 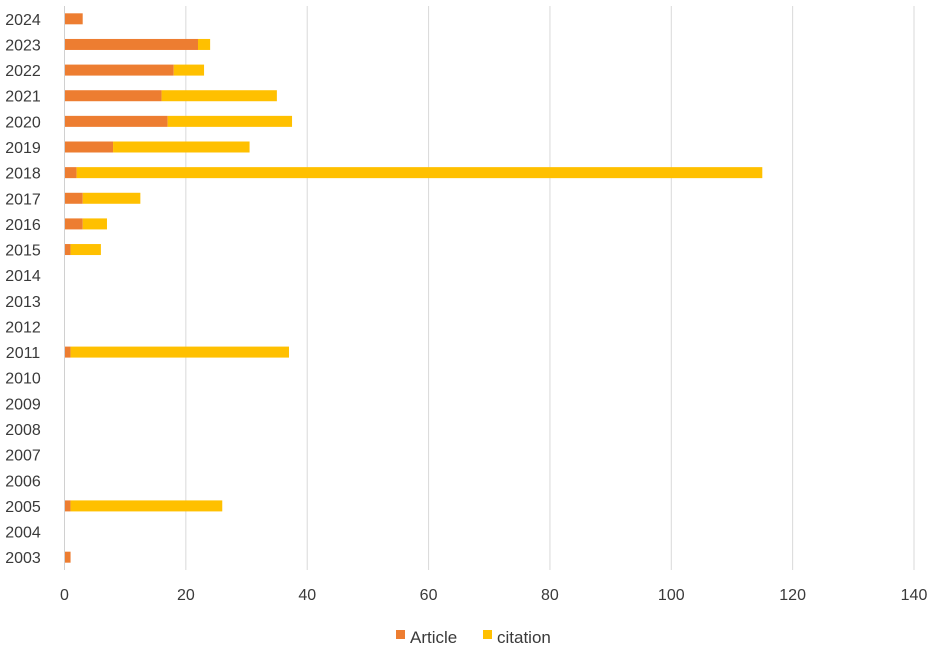 I want to click on bar-article-2011, so click(x=67, y=352).